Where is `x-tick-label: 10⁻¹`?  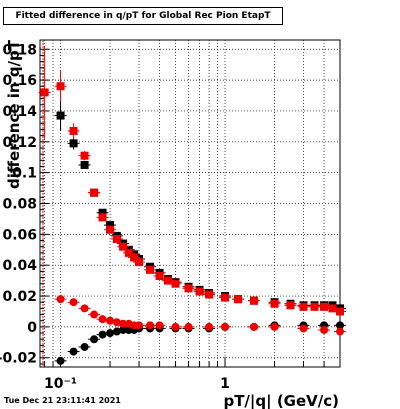
x-tick-label: 10⁻¹ is located at coordinates (60, 384).